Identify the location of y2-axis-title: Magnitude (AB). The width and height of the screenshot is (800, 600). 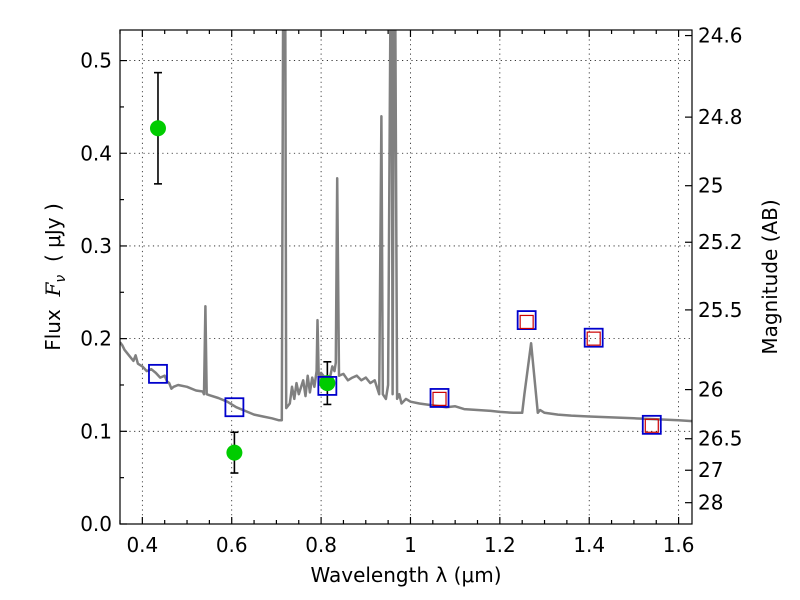
(770, 276).